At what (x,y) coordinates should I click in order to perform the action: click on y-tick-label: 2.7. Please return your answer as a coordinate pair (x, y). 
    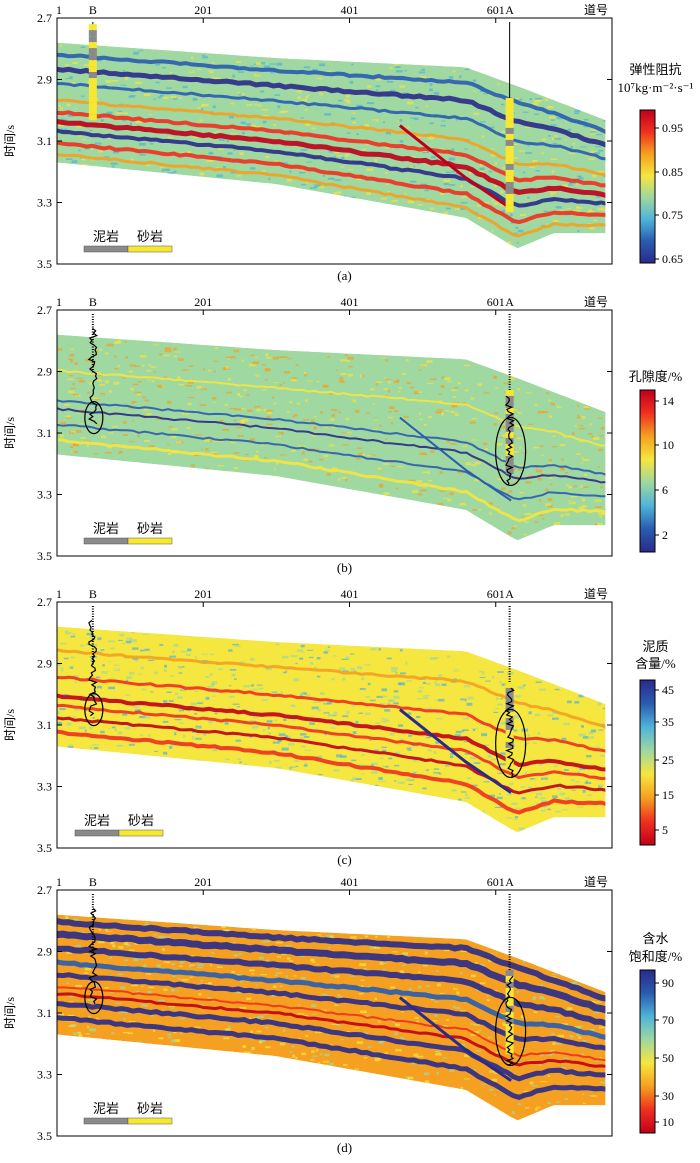
    Looking at the image, I should click on (44, 18).